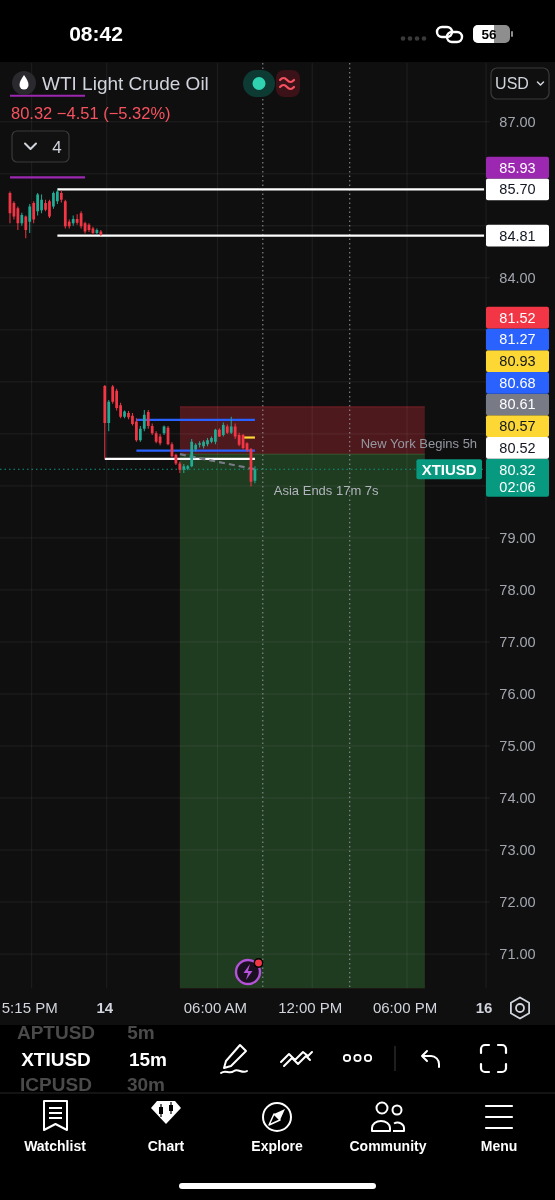  I want to click on text: 15m, so click(148, 1059).